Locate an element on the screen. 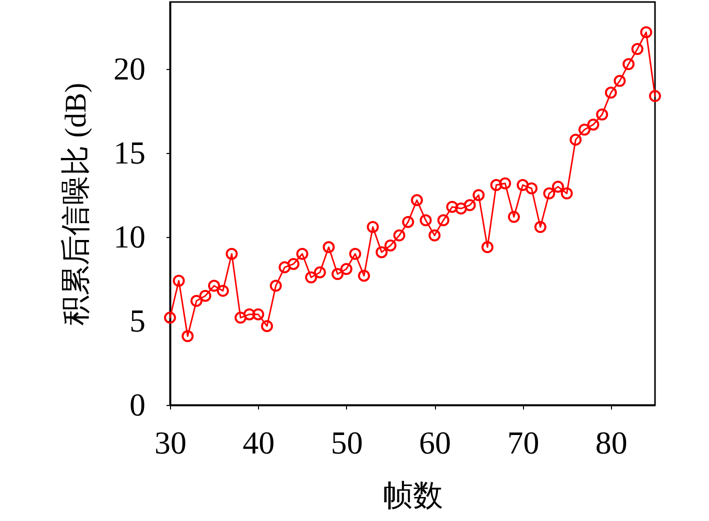 Image resolution: width=709 pixels, height=521 pixels. x-axis-title: 帧数 is located at coordinates (413, 496).